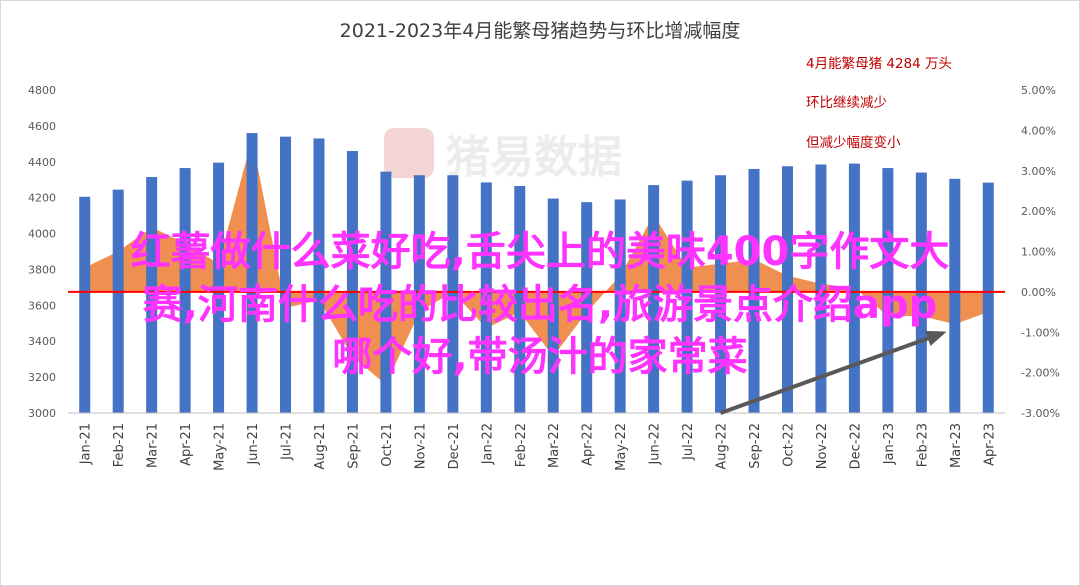  Describe the element at coordinates (42, 413) in the screenshot. I see `y-left-tick-label: 3000` at that location.